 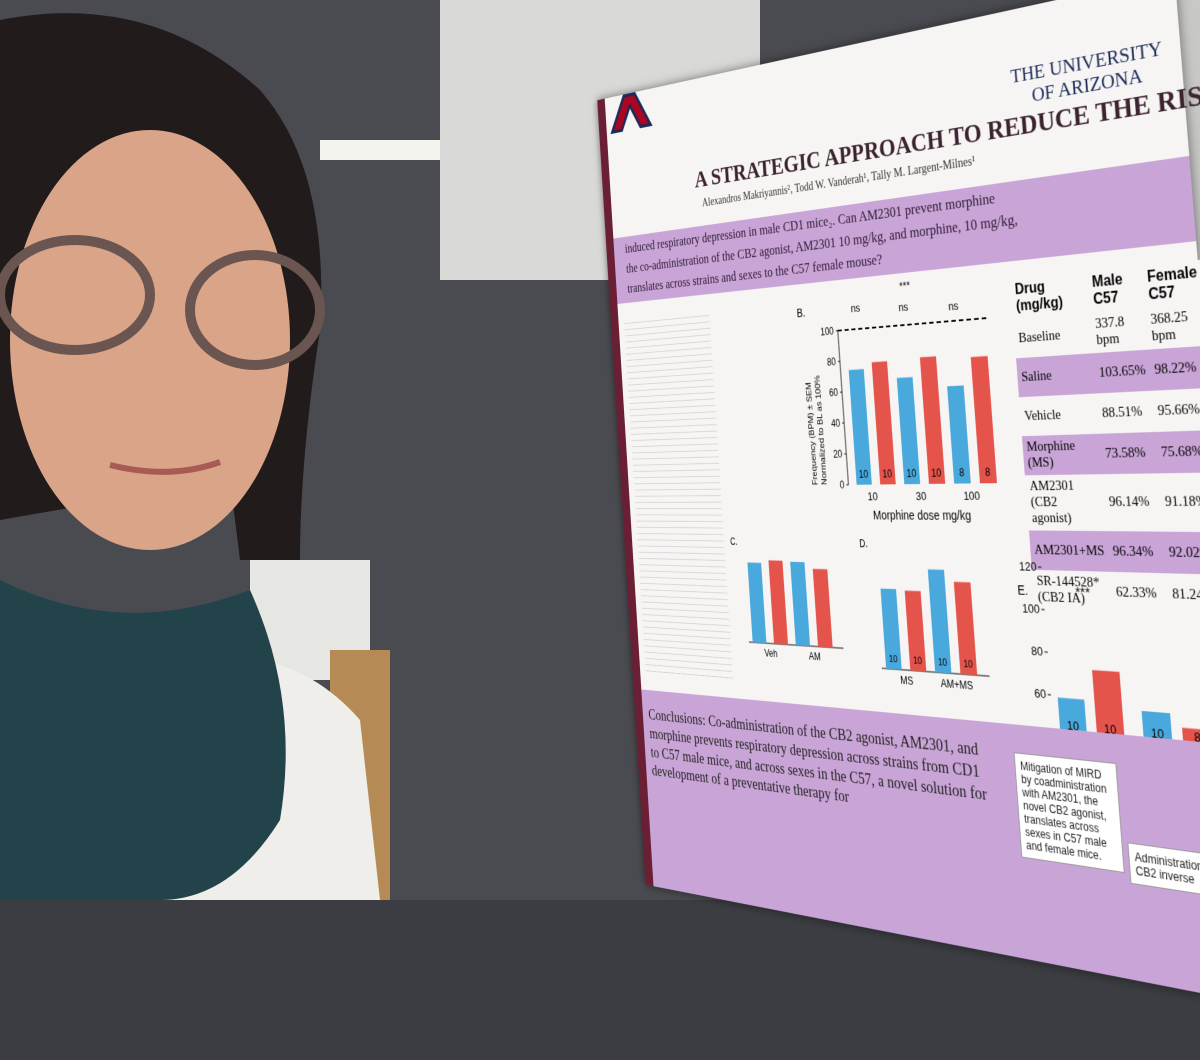 What do you see at coordinates (1171, 284) in the screenshot?
I see `table-cell: Female C57` at bounding box center [1171, 284].